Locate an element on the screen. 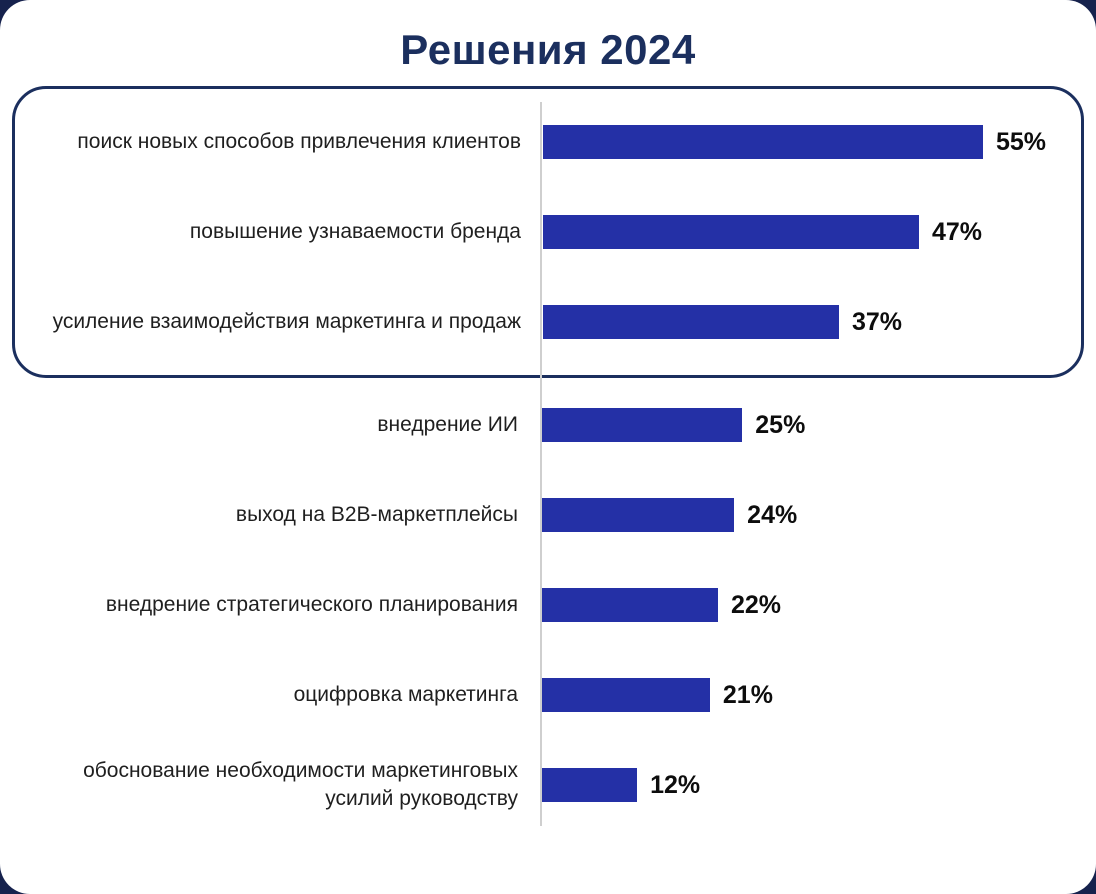 The height and width of the screenshot is (894, 1096). bar-row: повышение узнаваемости бренда 47% is located at coordinates (543, 232).